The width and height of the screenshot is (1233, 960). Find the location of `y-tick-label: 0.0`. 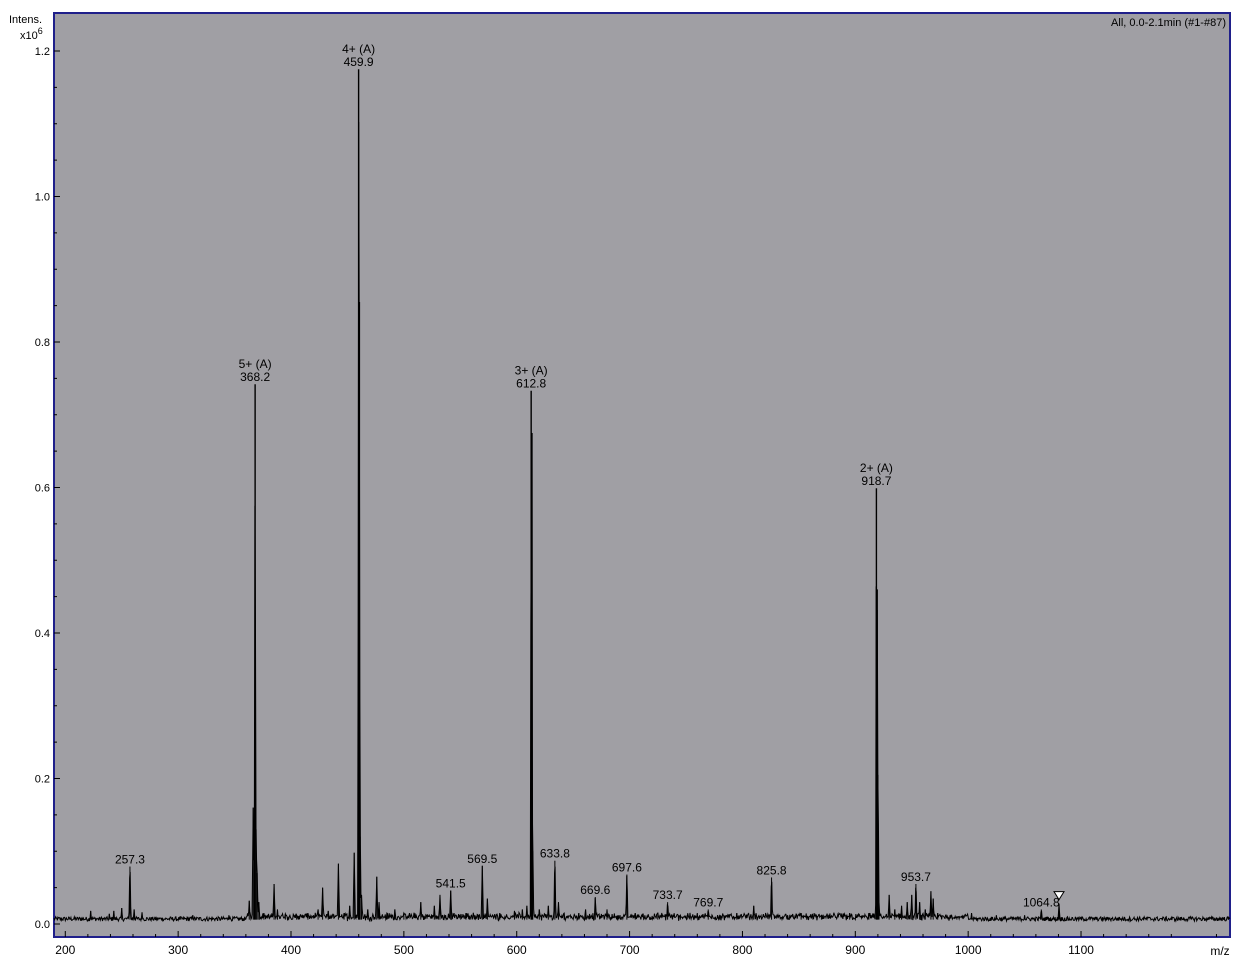

y-tick-label: 0.0 is located at coordinates (42, 925).